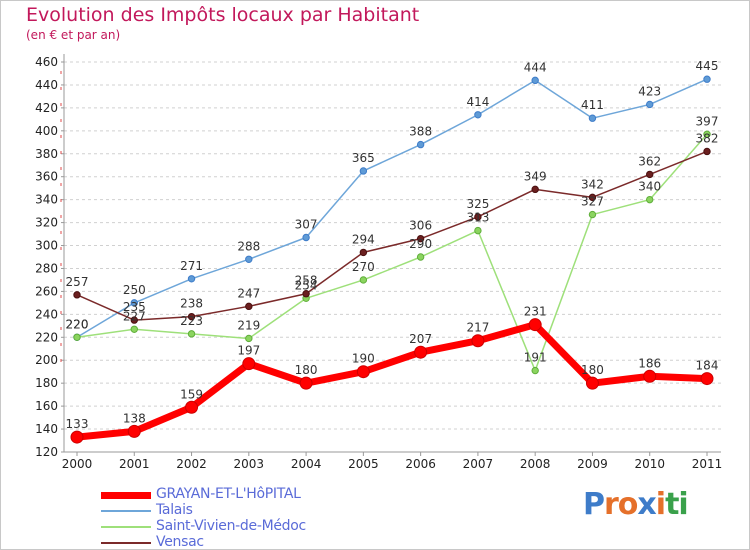 This screenshot has height=550, width=750. I want to click on x-tick-label: 2009, so click(592, 464).